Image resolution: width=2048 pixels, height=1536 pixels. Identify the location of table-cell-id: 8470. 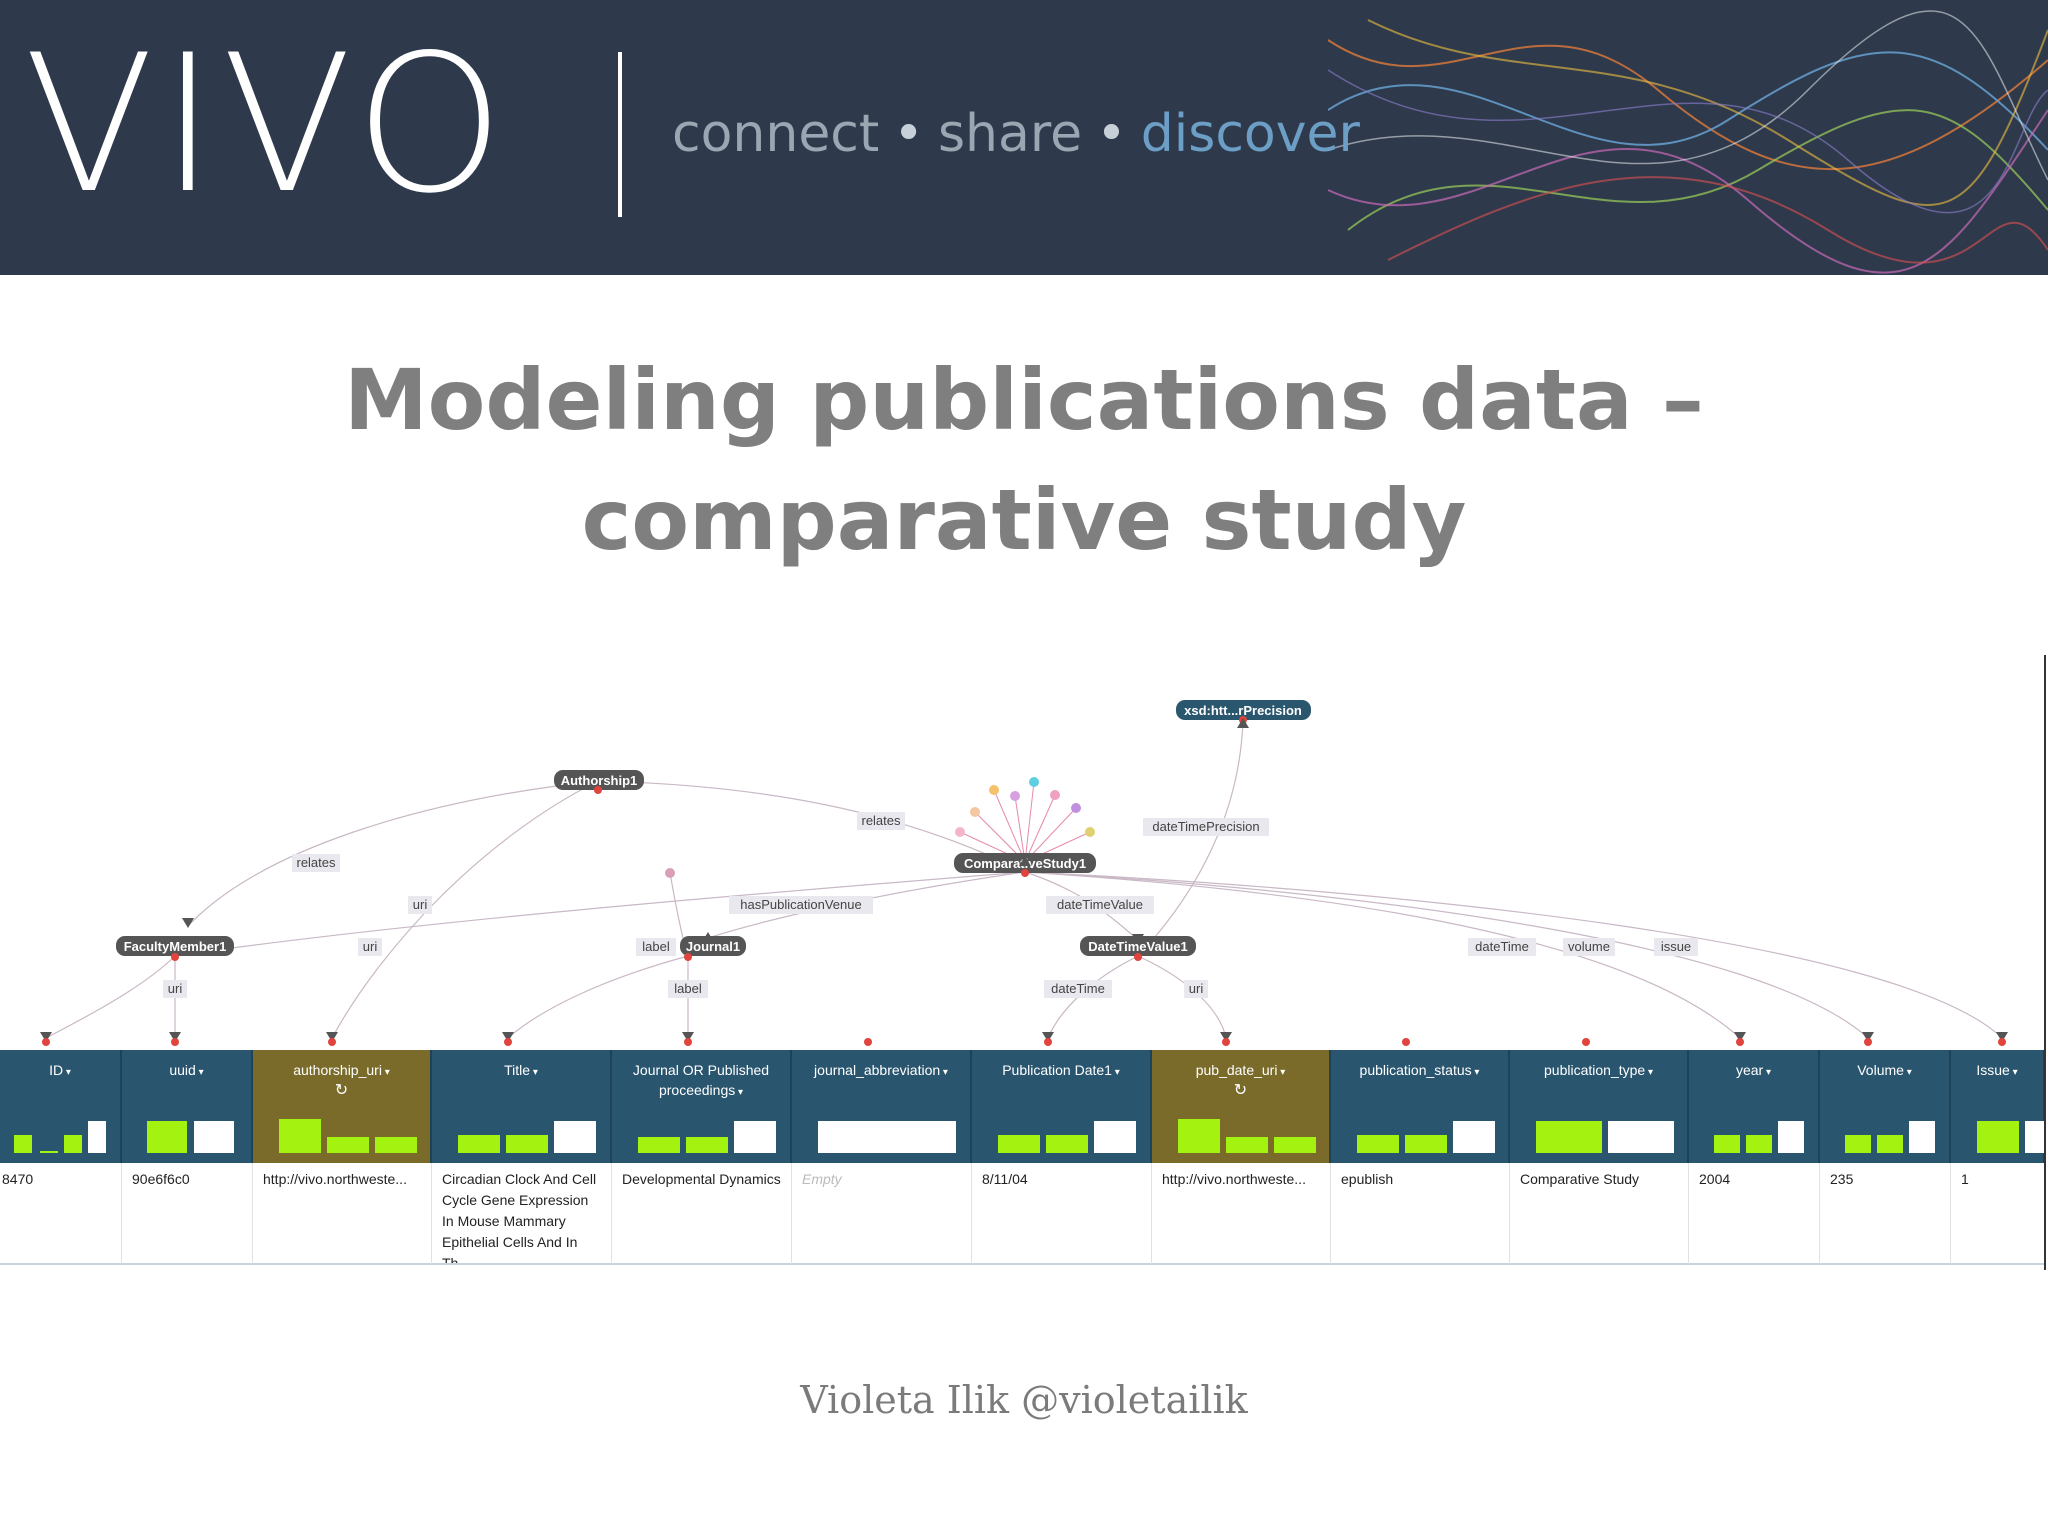
(61, 1214).